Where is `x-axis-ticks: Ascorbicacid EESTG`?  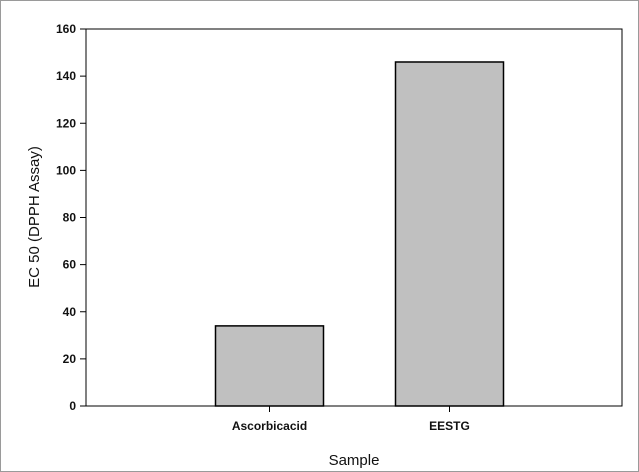
x-axis-ticks: Ascorbicacid EESTG is located at coordinates (351, 419).